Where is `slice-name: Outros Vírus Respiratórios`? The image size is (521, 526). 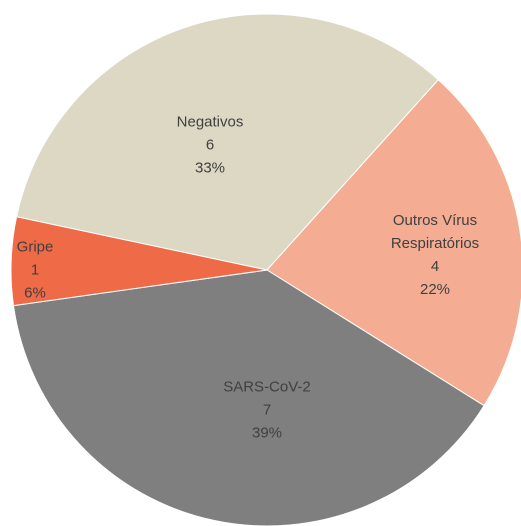
slice-name: Outros Vírus Respiratórios is located at coordinates (435, 232).